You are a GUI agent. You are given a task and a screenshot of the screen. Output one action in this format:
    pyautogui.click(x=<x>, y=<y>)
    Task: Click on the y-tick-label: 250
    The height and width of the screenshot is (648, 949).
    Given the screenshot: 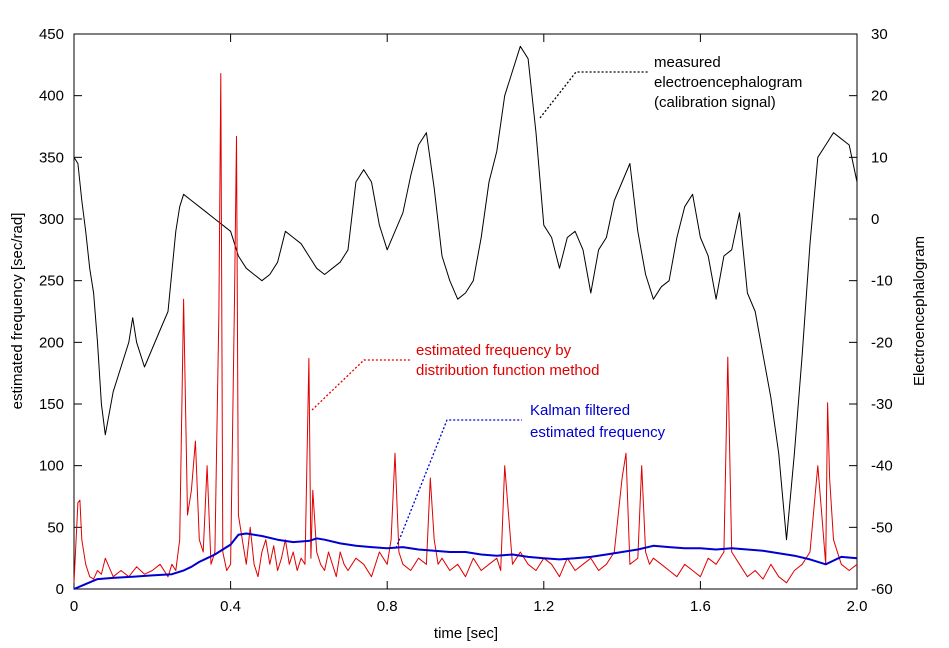 What is the action you would take?
    pyautogui.click(x=51, y=281)
    